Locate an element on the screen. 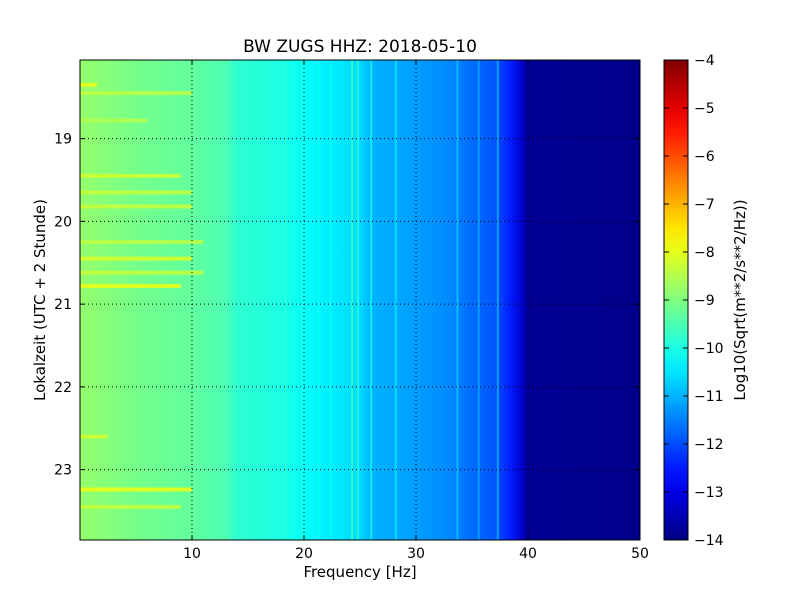 The height and width of the screenshot is (600, 800). colorbar-tick-label: −9 is located at coordinates (704, 301).